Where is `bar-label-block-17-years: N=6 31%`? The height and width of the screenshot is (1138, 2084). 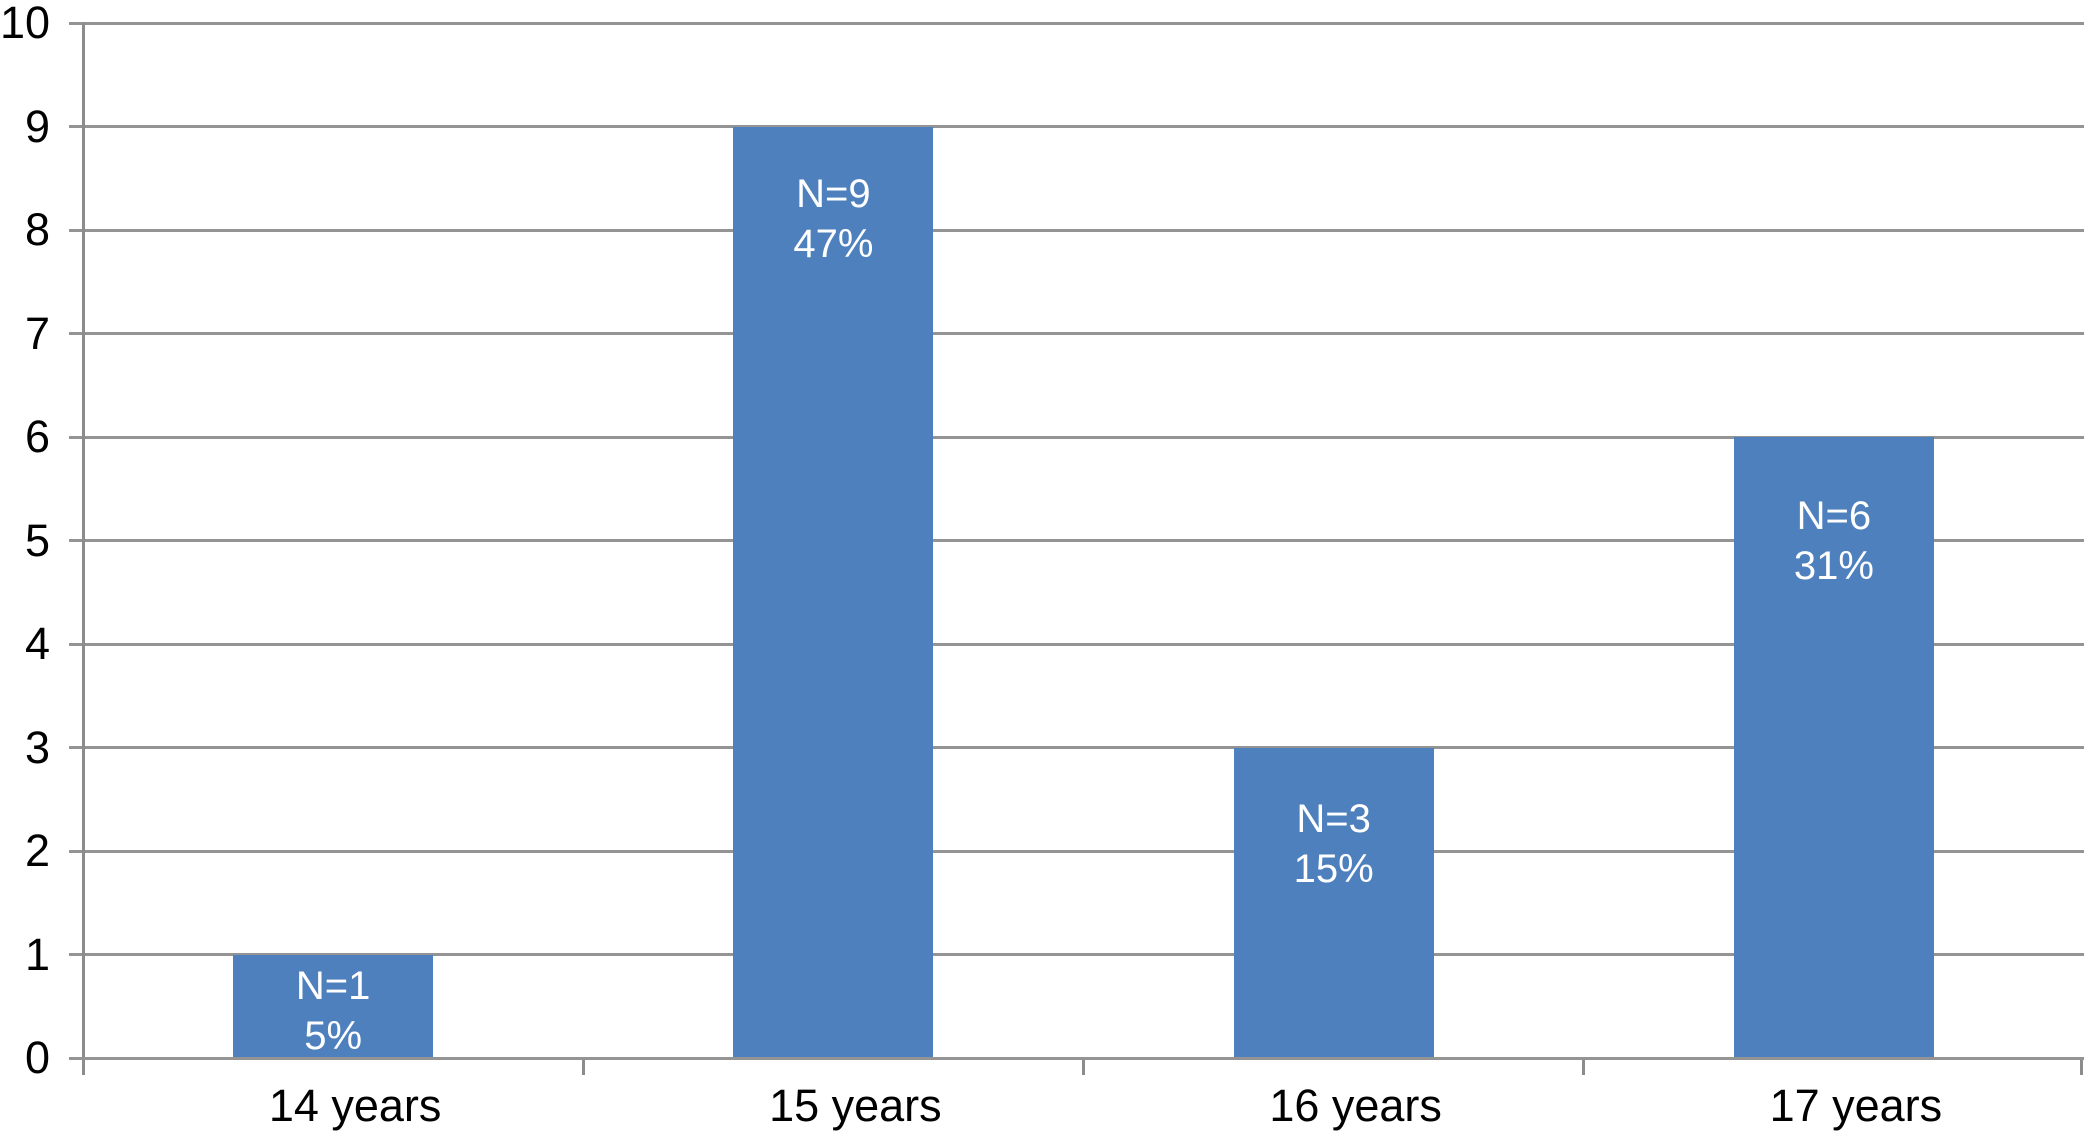
bar-label-block-17-years: N=6 31% is located at coordinates (1834, 541).